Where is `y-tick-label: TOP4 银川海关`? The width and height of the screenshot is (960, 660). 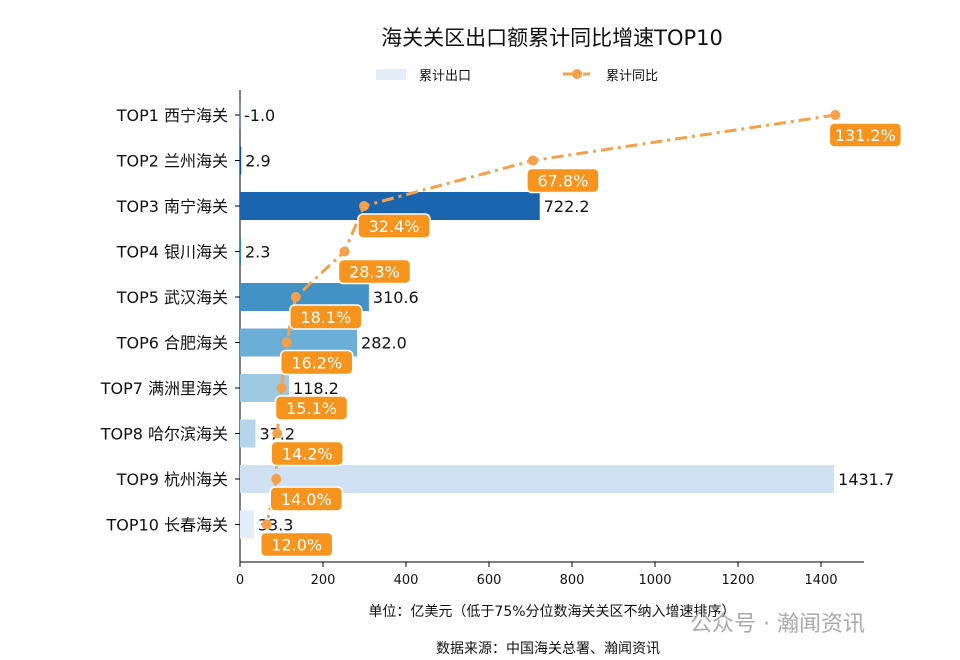
y-tick-label: TOP4 银川海关 is located at coordinates (172, 252).